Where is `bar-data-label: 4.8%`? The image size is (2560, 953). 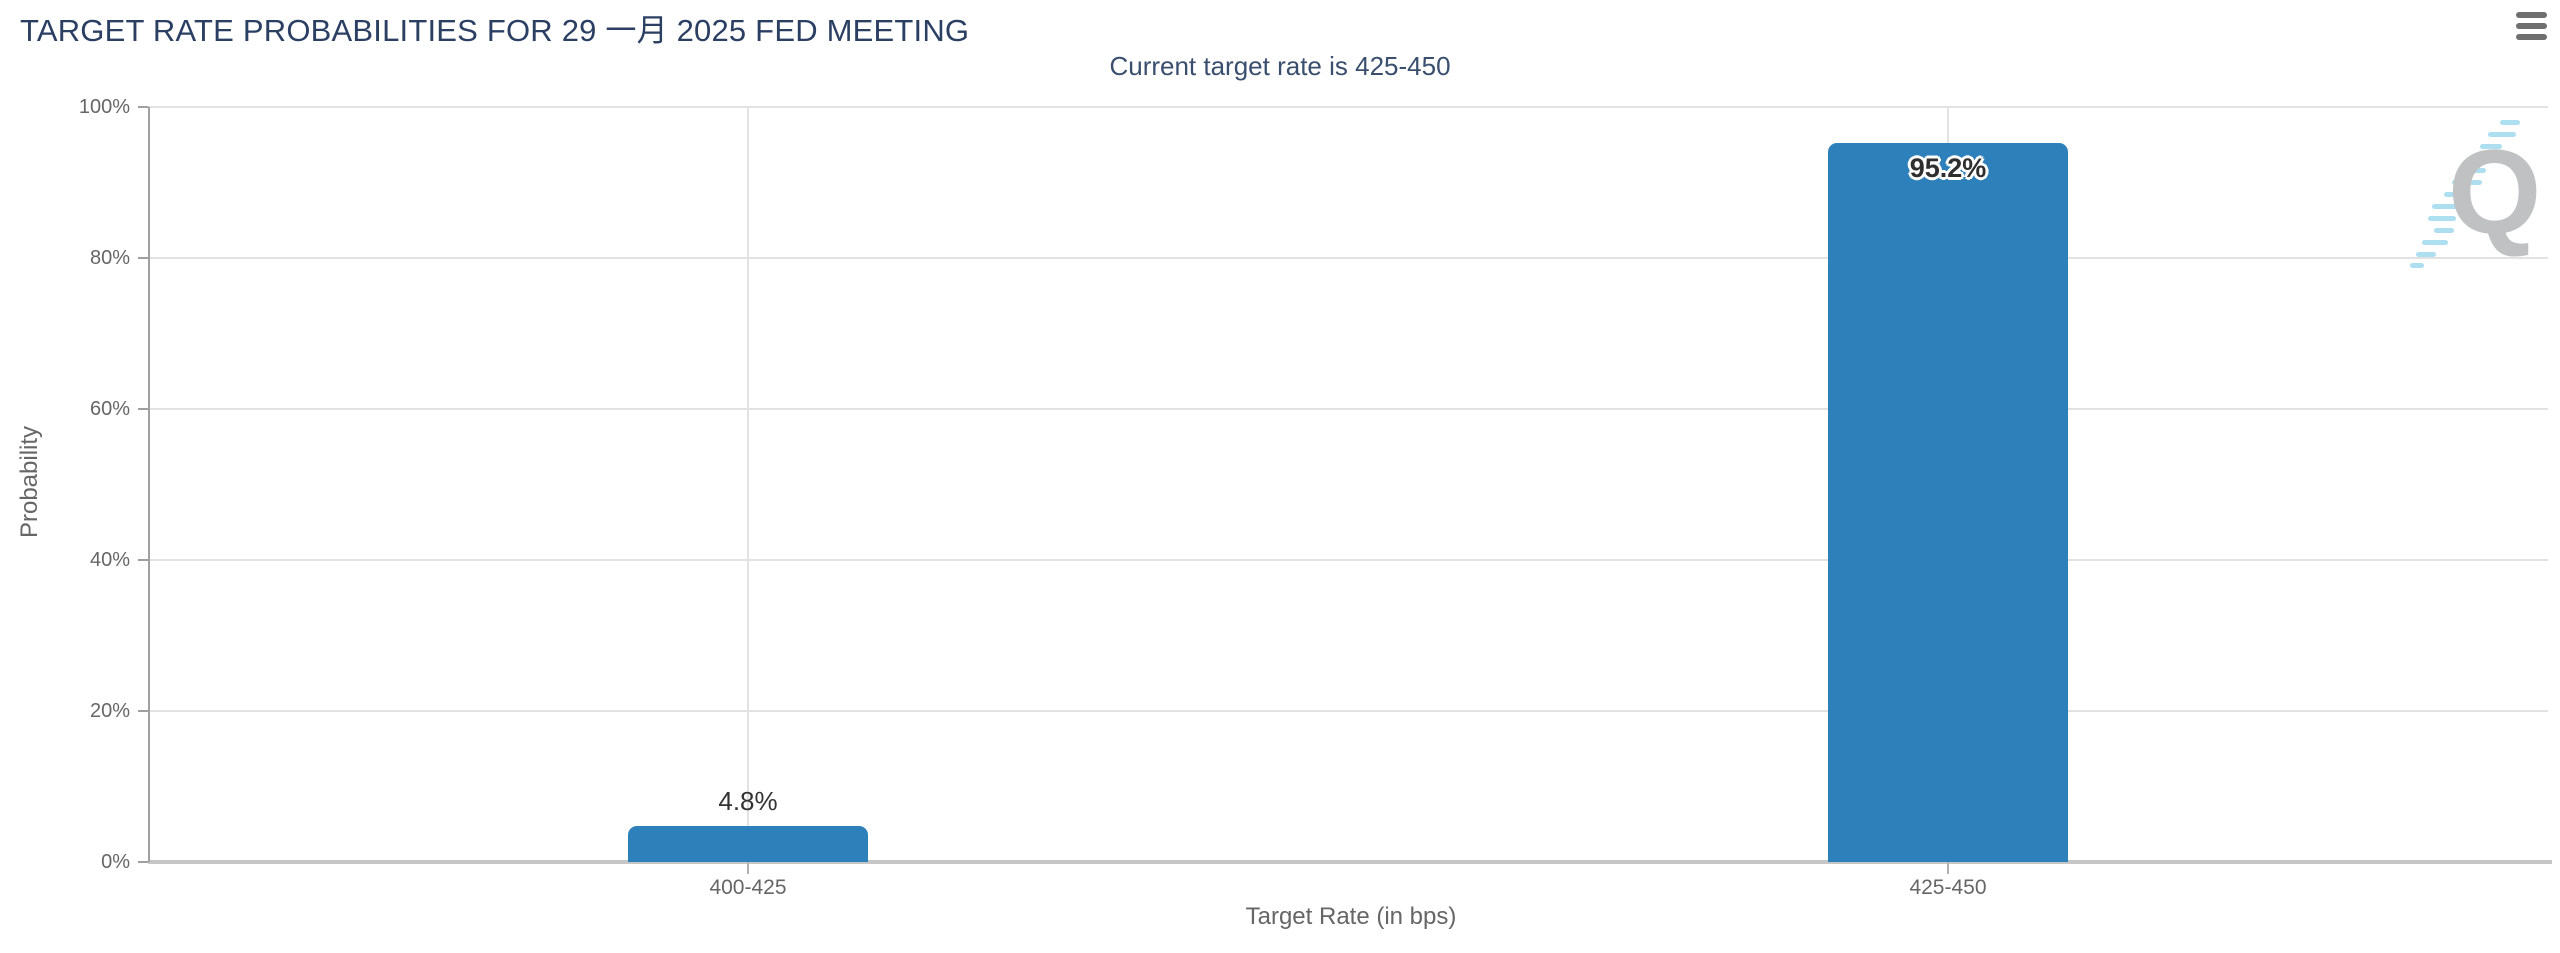
bar-data-label: 4.8% is located at coordinates (748, 801).